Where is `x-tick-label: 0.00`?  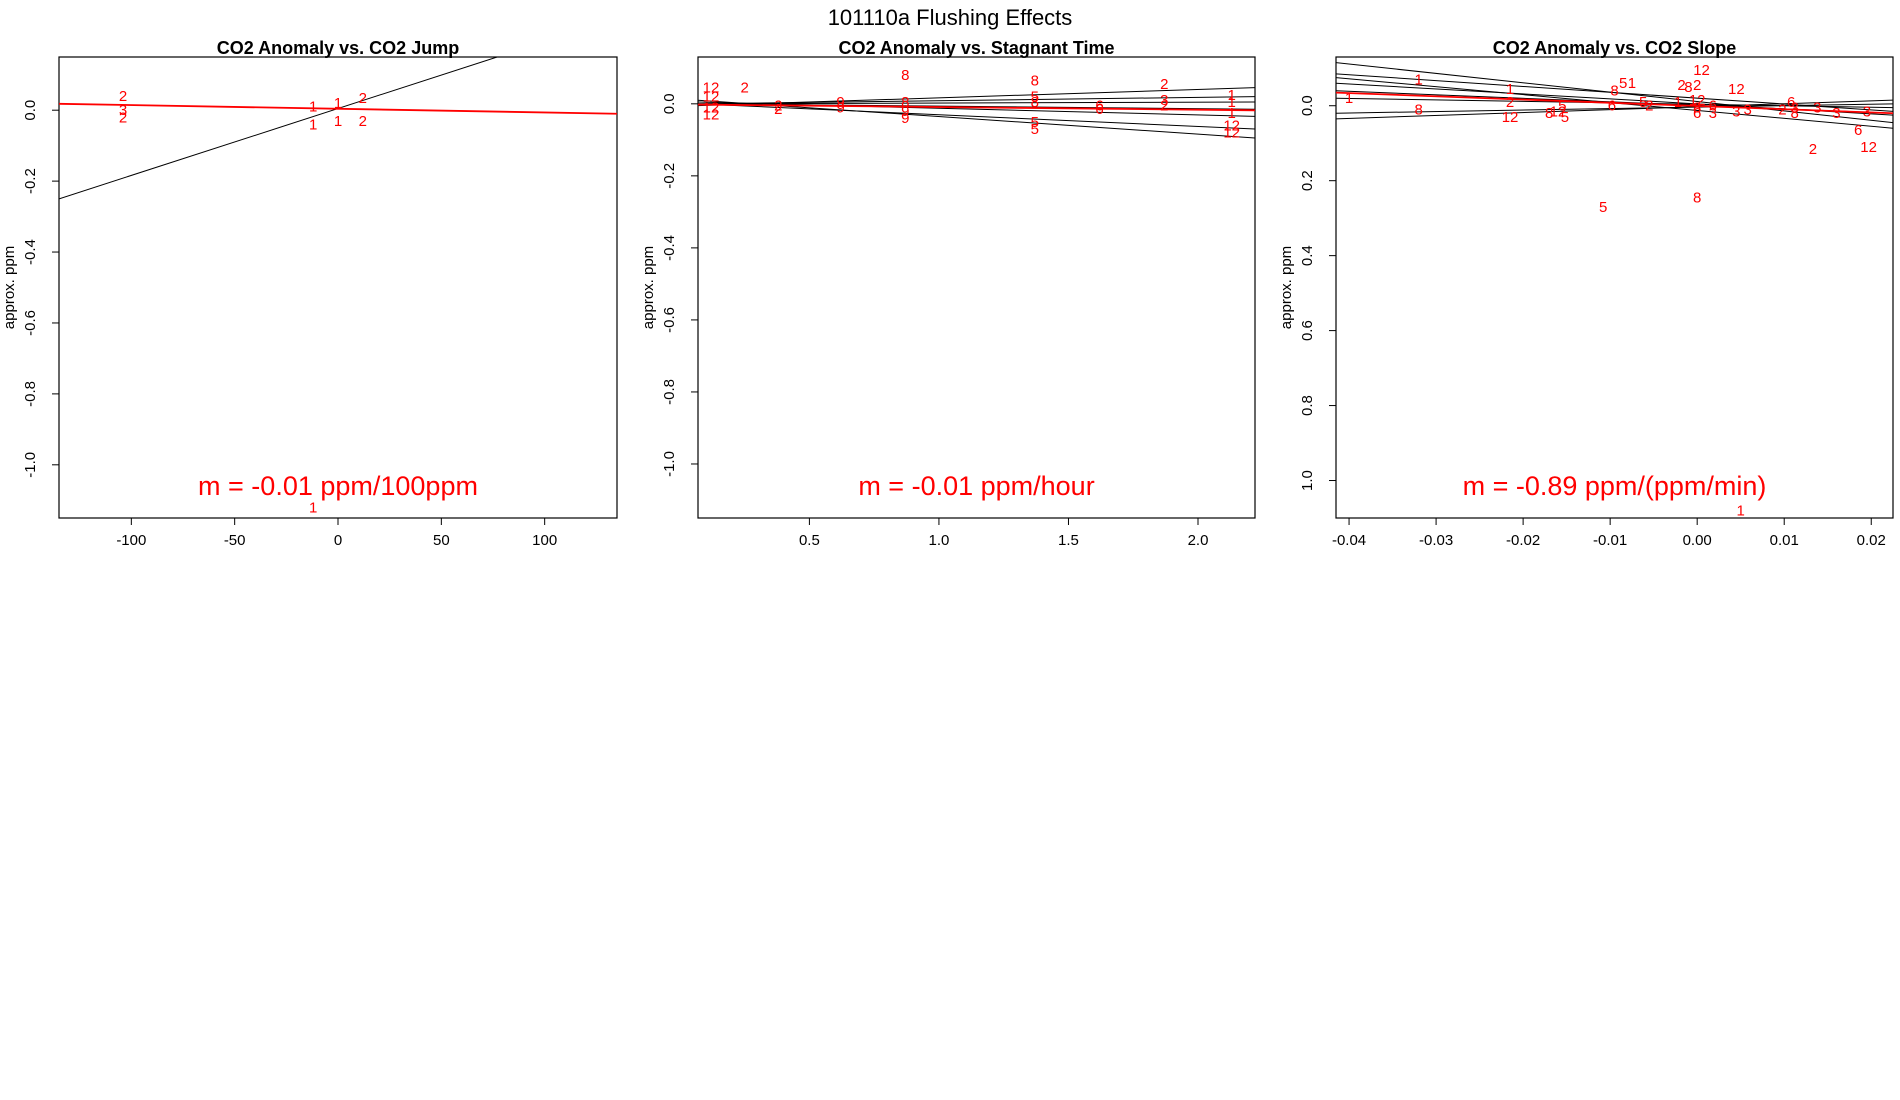 x-tick-label: 0.00 is located at coordinates (1697, 540).